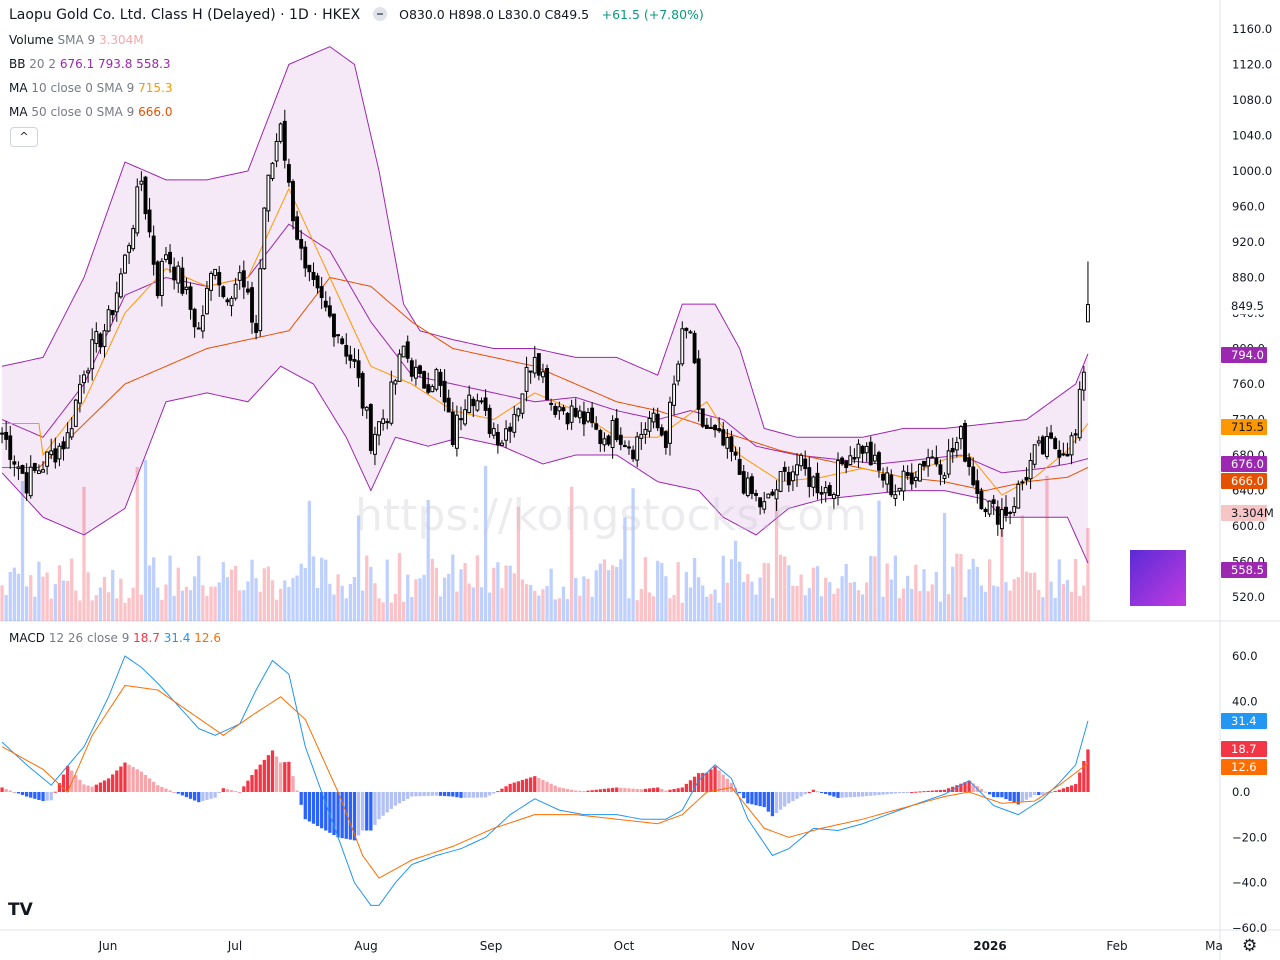  What do you see at coordinates (24, 137) in the screenshot?
I see `collapse-legend-button: ^` at bounding box center [24, 137].